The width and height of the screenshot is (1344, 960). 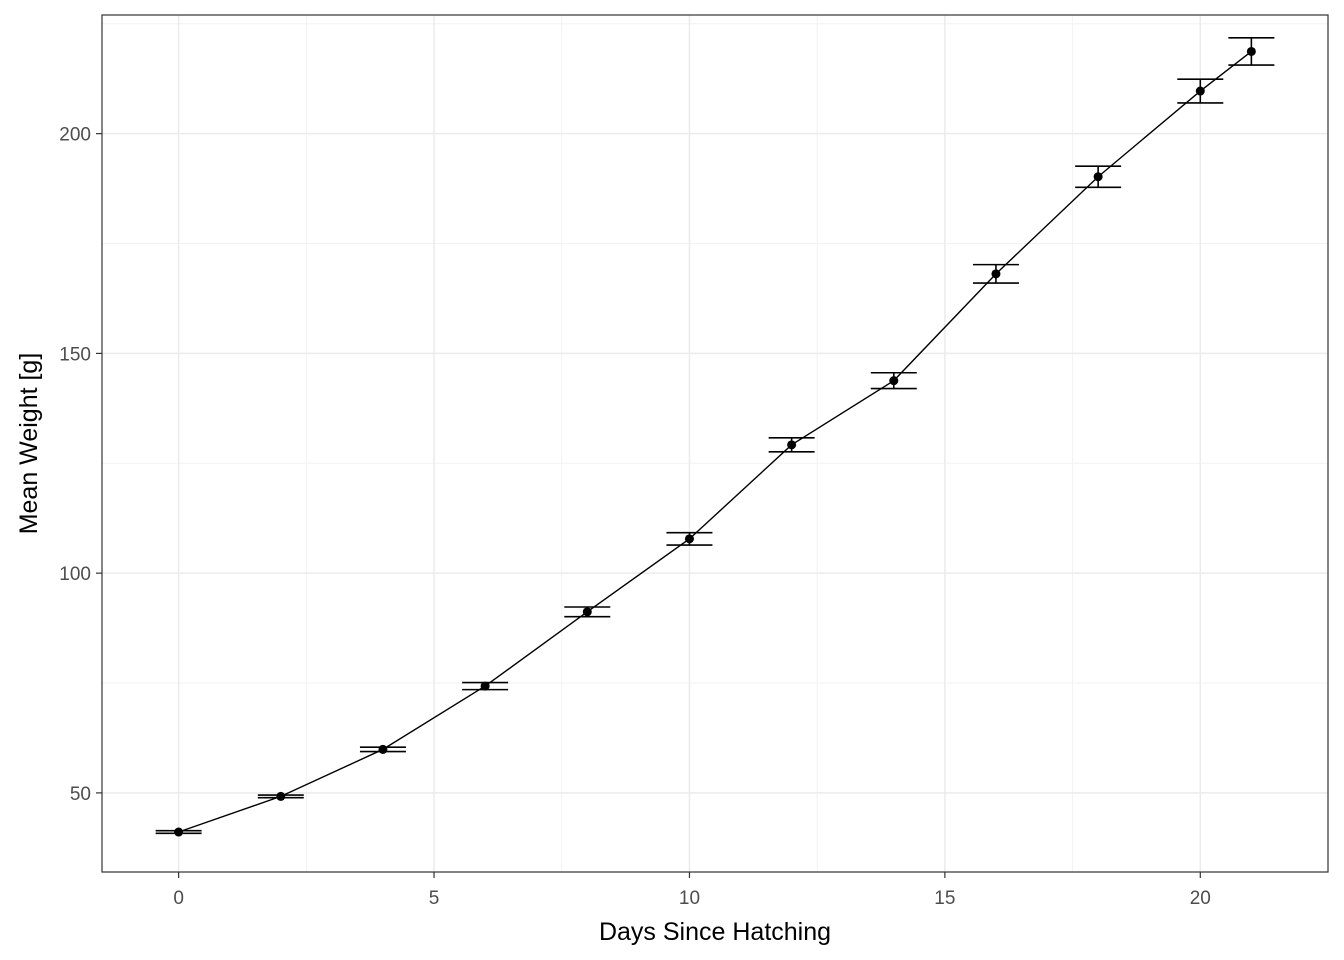 I want to click on x-tick-label: 0, so click(x=178, y=898).